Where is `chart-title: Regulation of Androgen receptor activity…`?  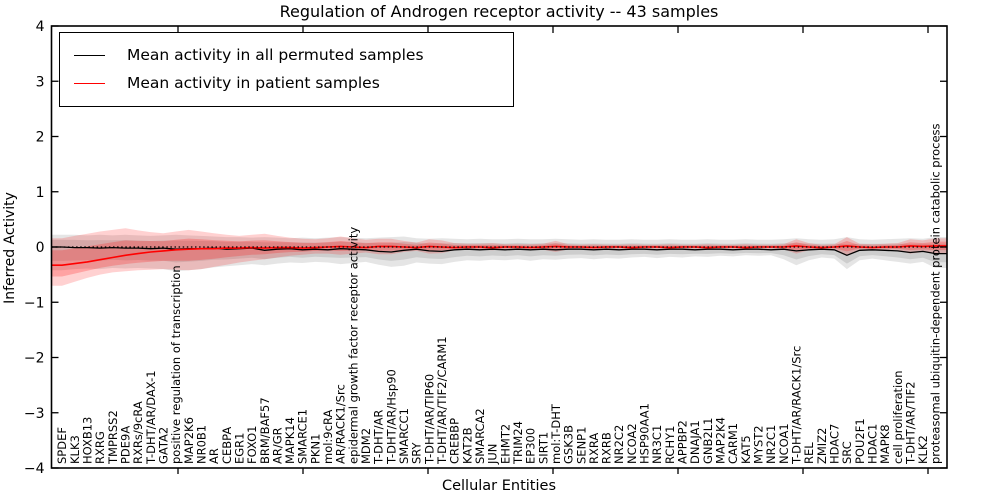 chart-title: Regulation of Androgen receptor activity… is located at coordinates (499, 11).